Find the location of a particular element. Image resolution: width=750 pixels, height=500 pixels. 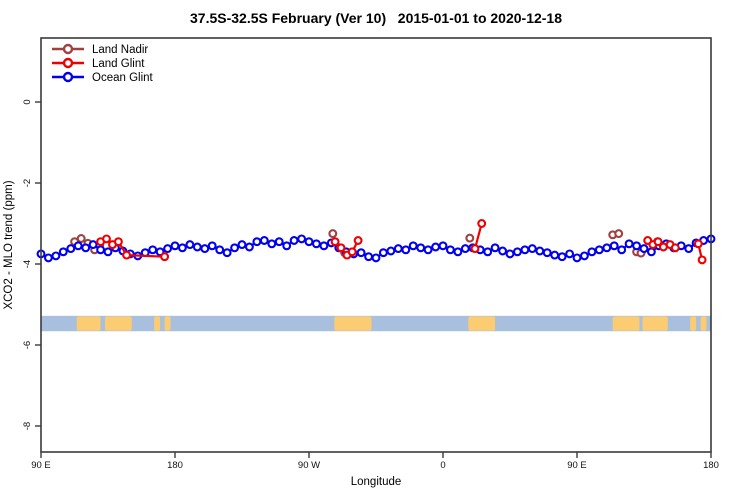

map-band-ocean is located at coordinates (376, 323).